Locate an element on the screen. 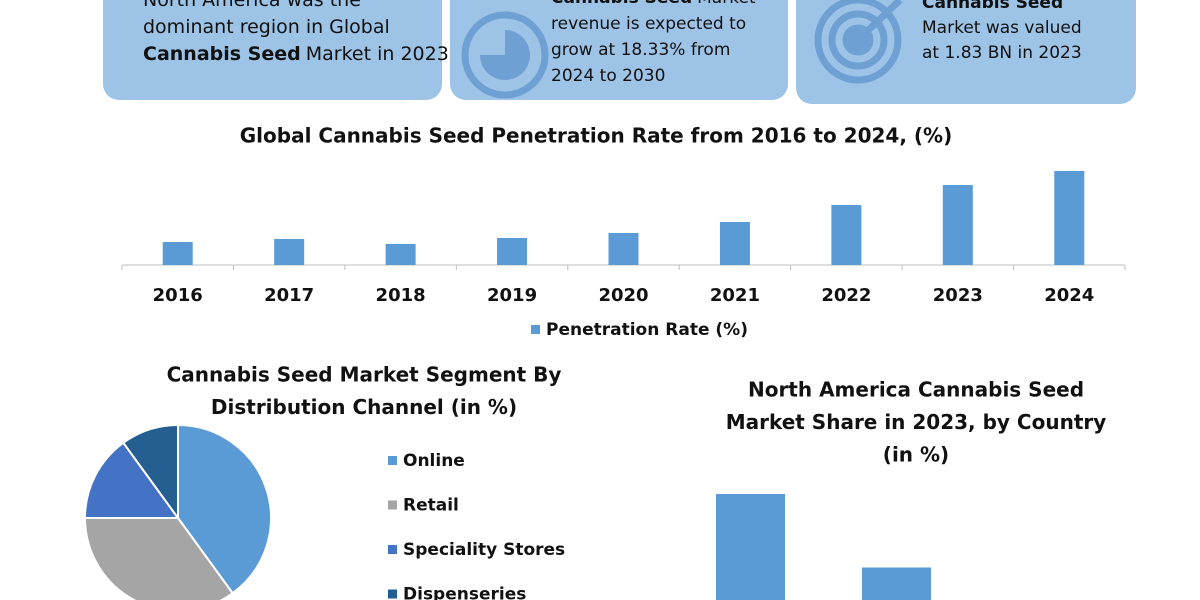  x-tick-label: 2022 is located at coordinates (846, 295).